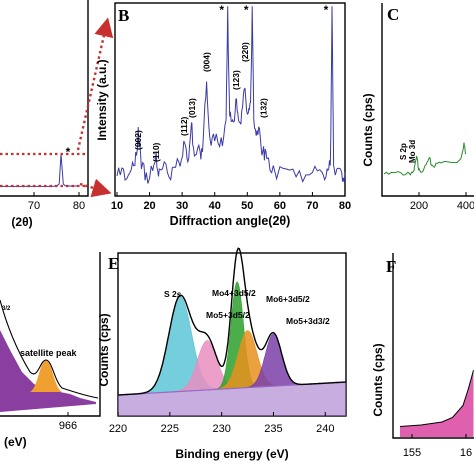 Image resolution: width=474 pixels, height=474 pixels. What do you see at coordinates (393, 14) in the screenshot?
I see `panel-c-label: C` at bounding box center [393, 14].